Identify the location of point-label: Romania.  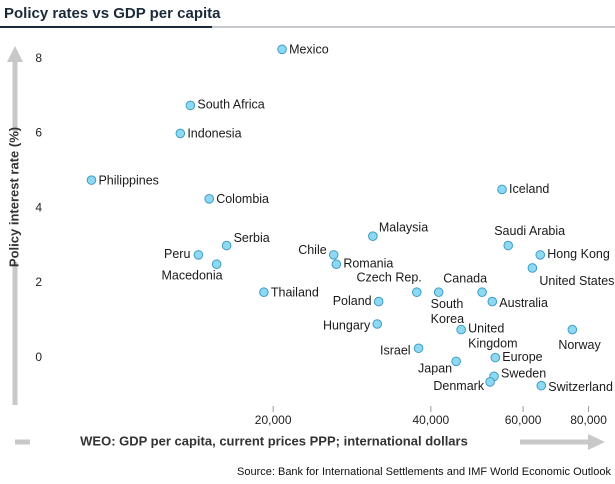
(368, 264).